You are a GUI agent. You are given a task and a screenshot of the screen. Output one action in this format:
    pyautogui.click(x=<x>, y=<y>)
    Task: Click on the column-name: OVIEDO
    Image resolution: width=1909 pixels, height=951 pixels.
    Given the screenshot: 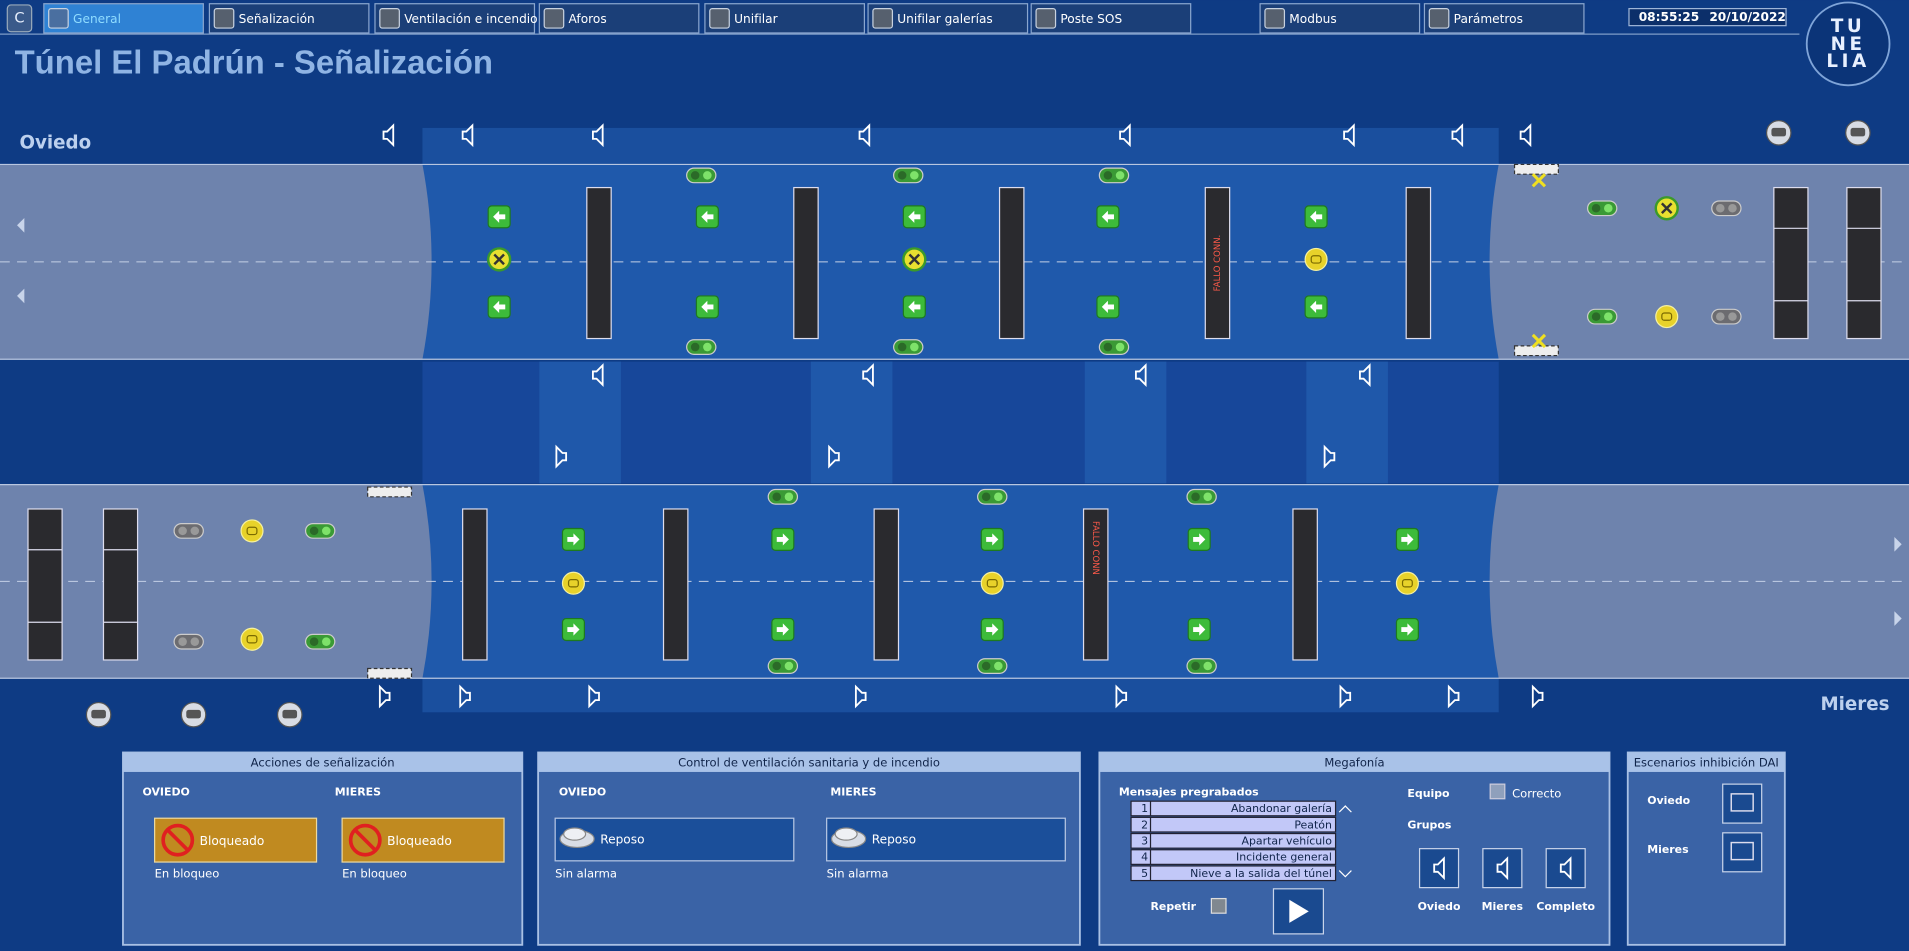 What is the action you would take?
    pyautogui.click(x=582, y=792)
    